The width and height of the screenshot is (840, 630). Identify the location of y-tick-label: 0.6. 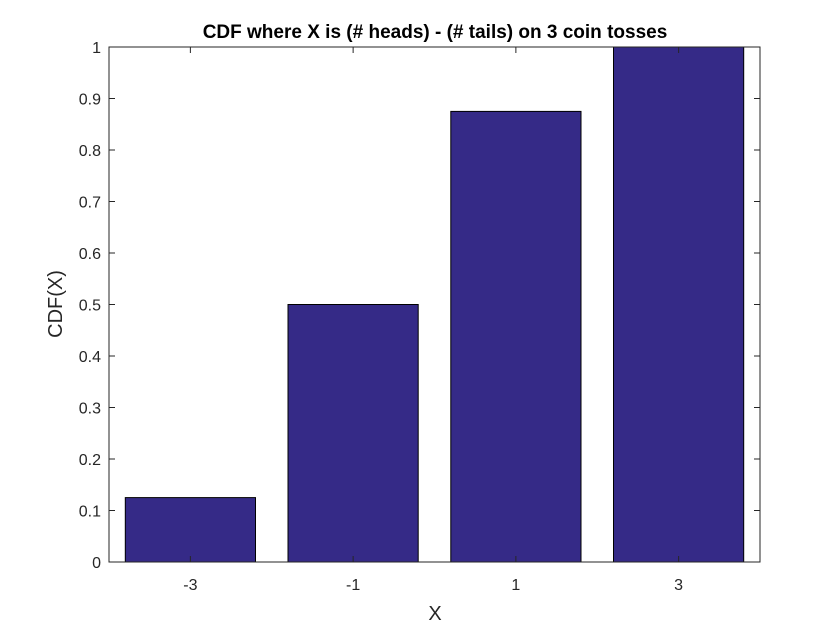
(90, 254).